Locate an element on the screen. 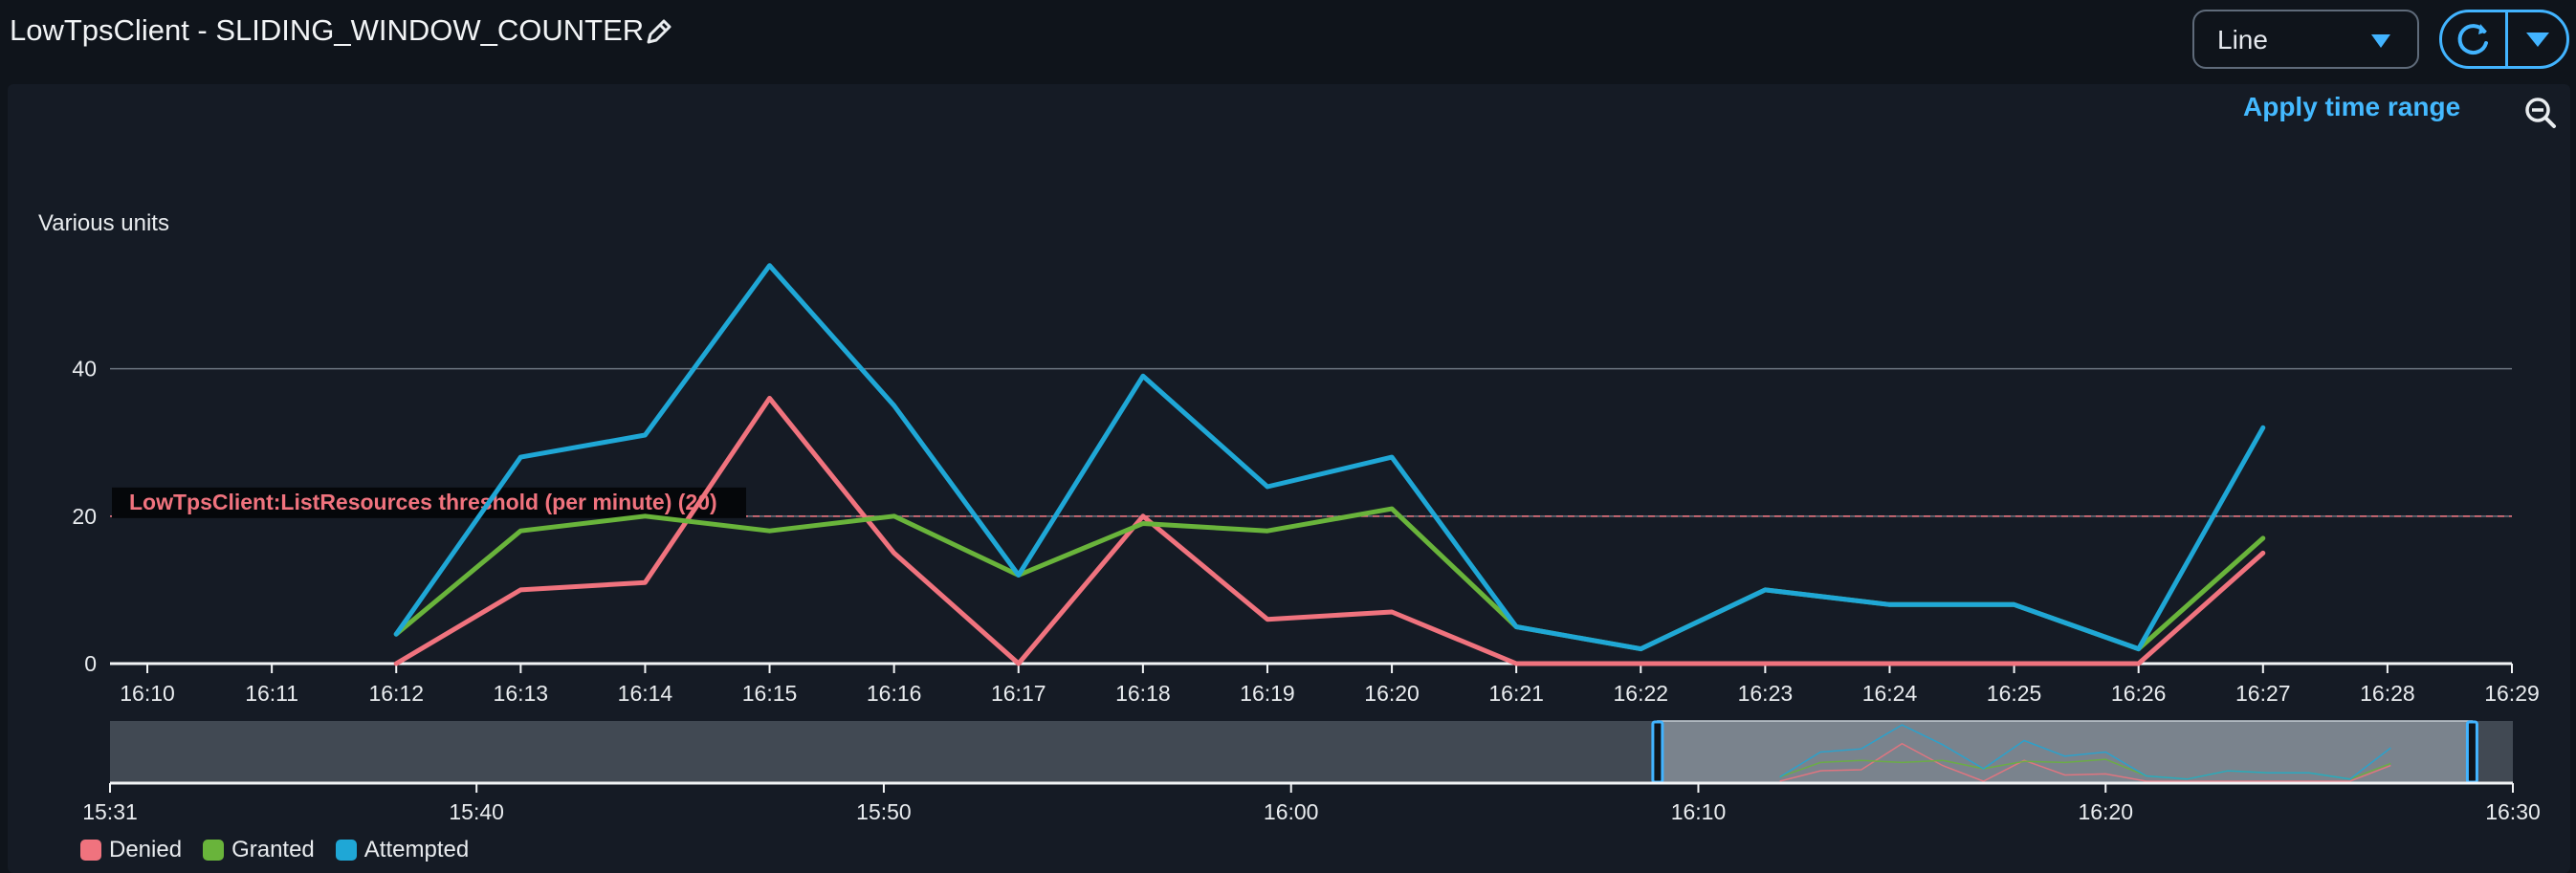  x-tick-label: 16:27 is located at coordinates (2263, 693).